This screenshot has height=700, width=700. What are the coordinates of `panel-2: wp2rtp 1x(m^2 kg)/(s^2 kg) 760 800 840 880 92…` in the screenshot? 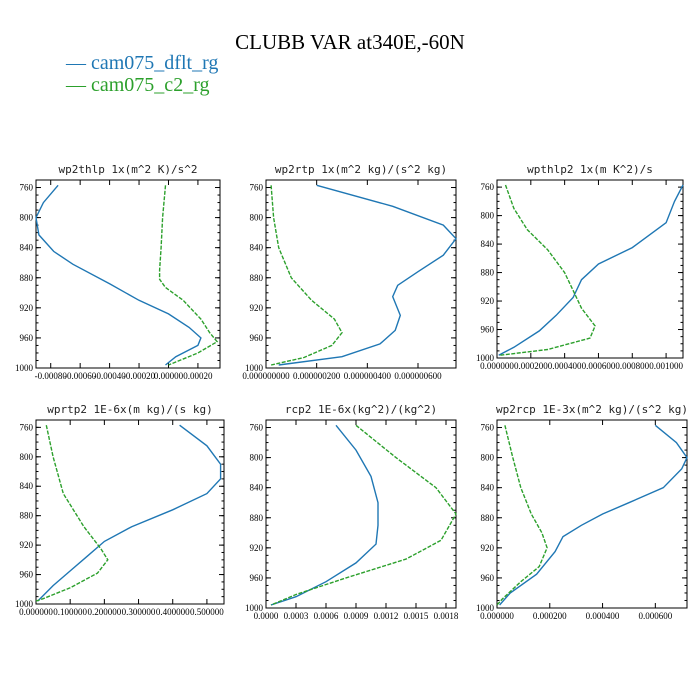 It's located at (349, 272).